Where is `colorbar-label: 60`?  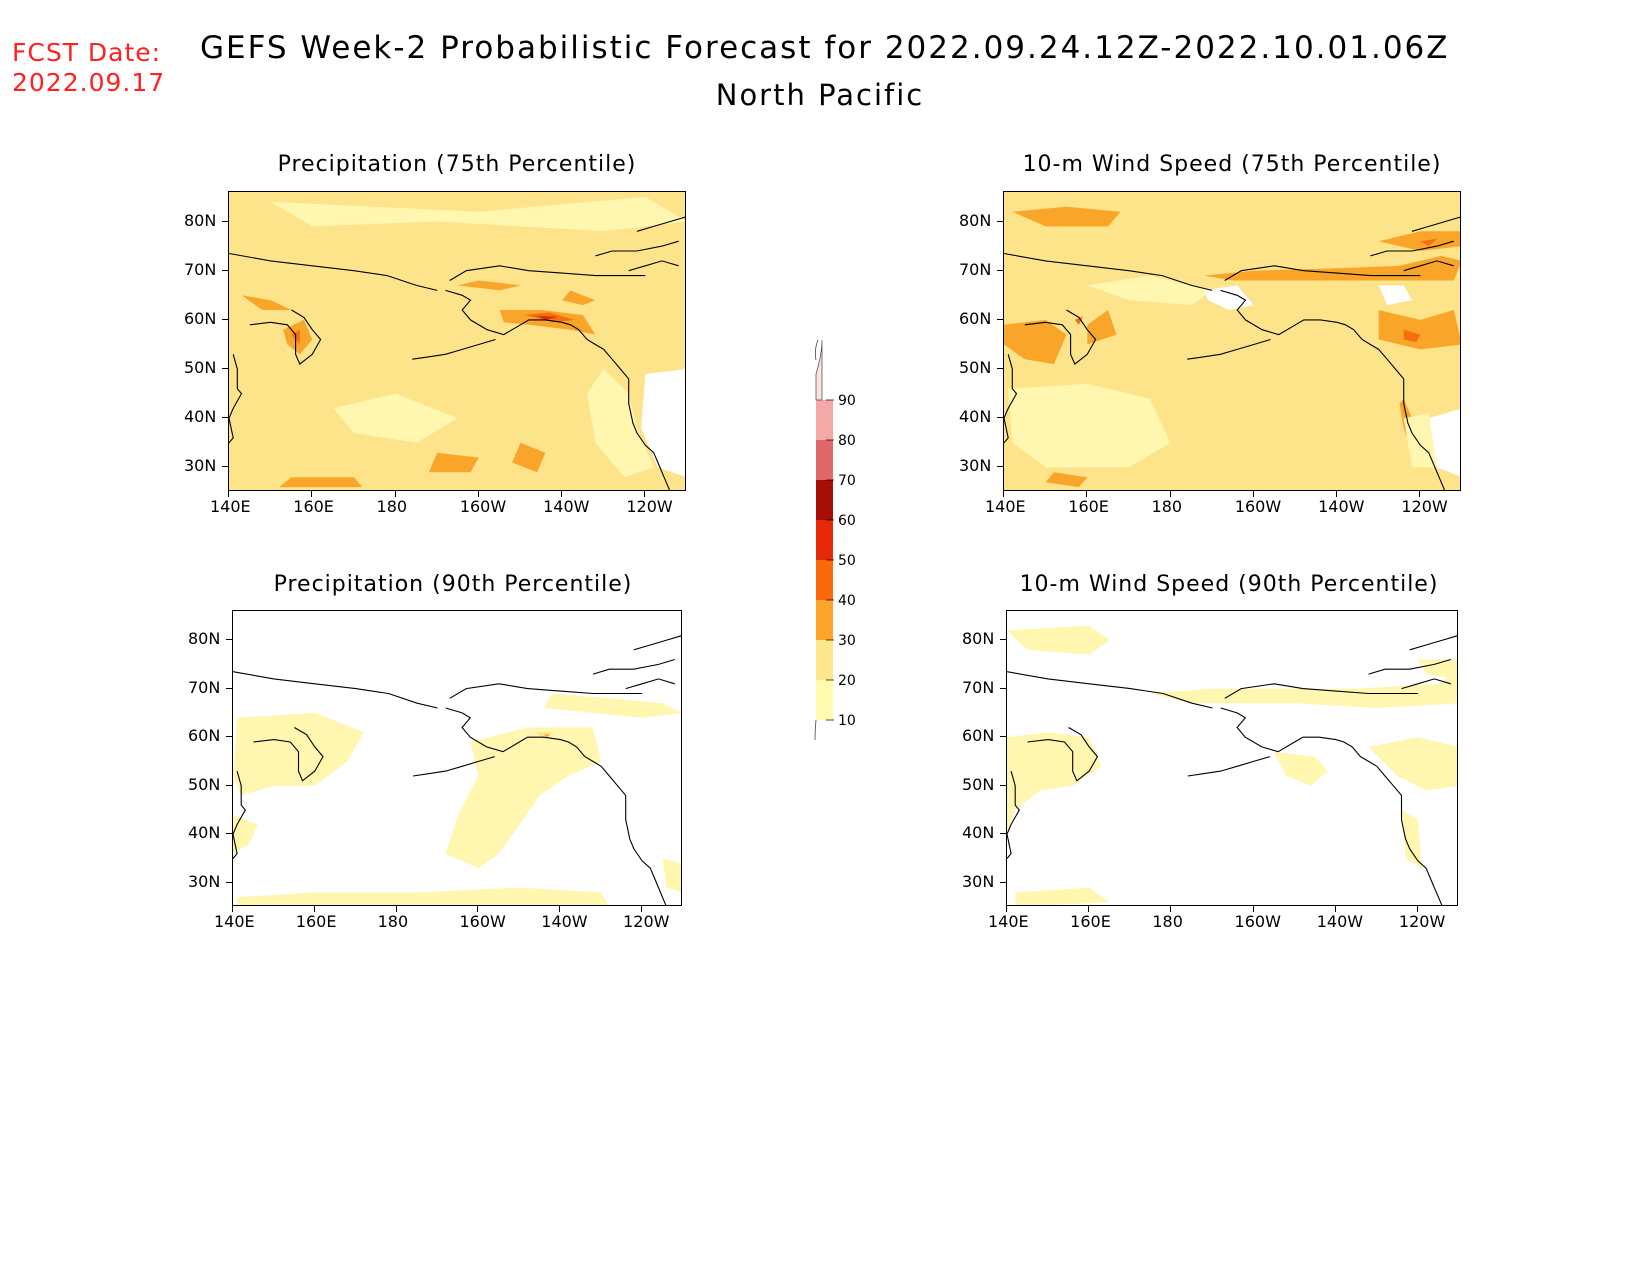 colorbar-label: 60 is located at coordinates (847, 521).